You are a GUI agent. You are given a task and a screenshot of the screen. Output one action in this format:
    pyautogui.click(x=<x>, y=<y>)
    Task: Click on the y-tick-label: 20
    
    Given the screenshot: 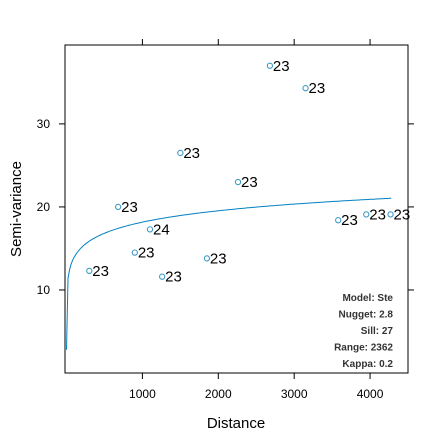 What is the action you would take?
    pyautogui.click(x=44, y=207)
    